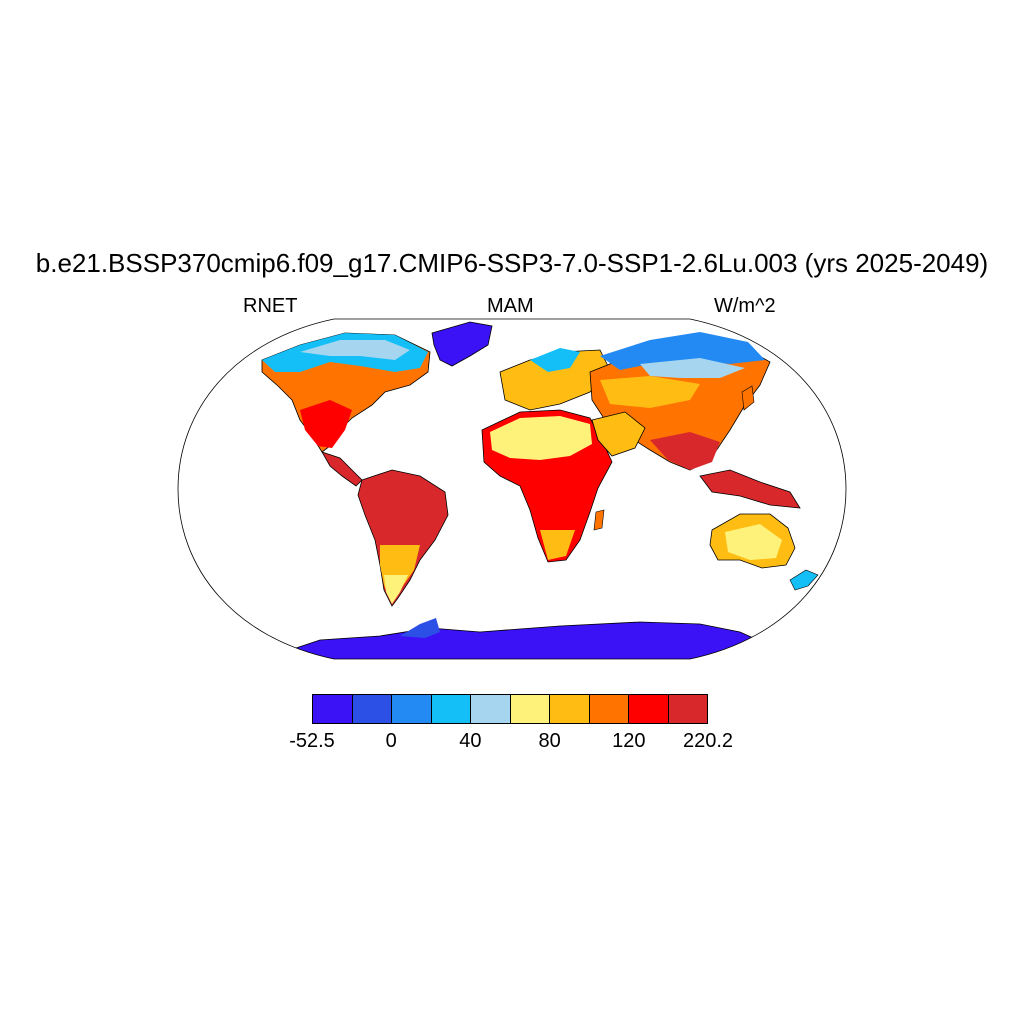  What do you see at coordinates (462, 344) in the screenshot?
I see `greenland` at bounding box center [462, 344].